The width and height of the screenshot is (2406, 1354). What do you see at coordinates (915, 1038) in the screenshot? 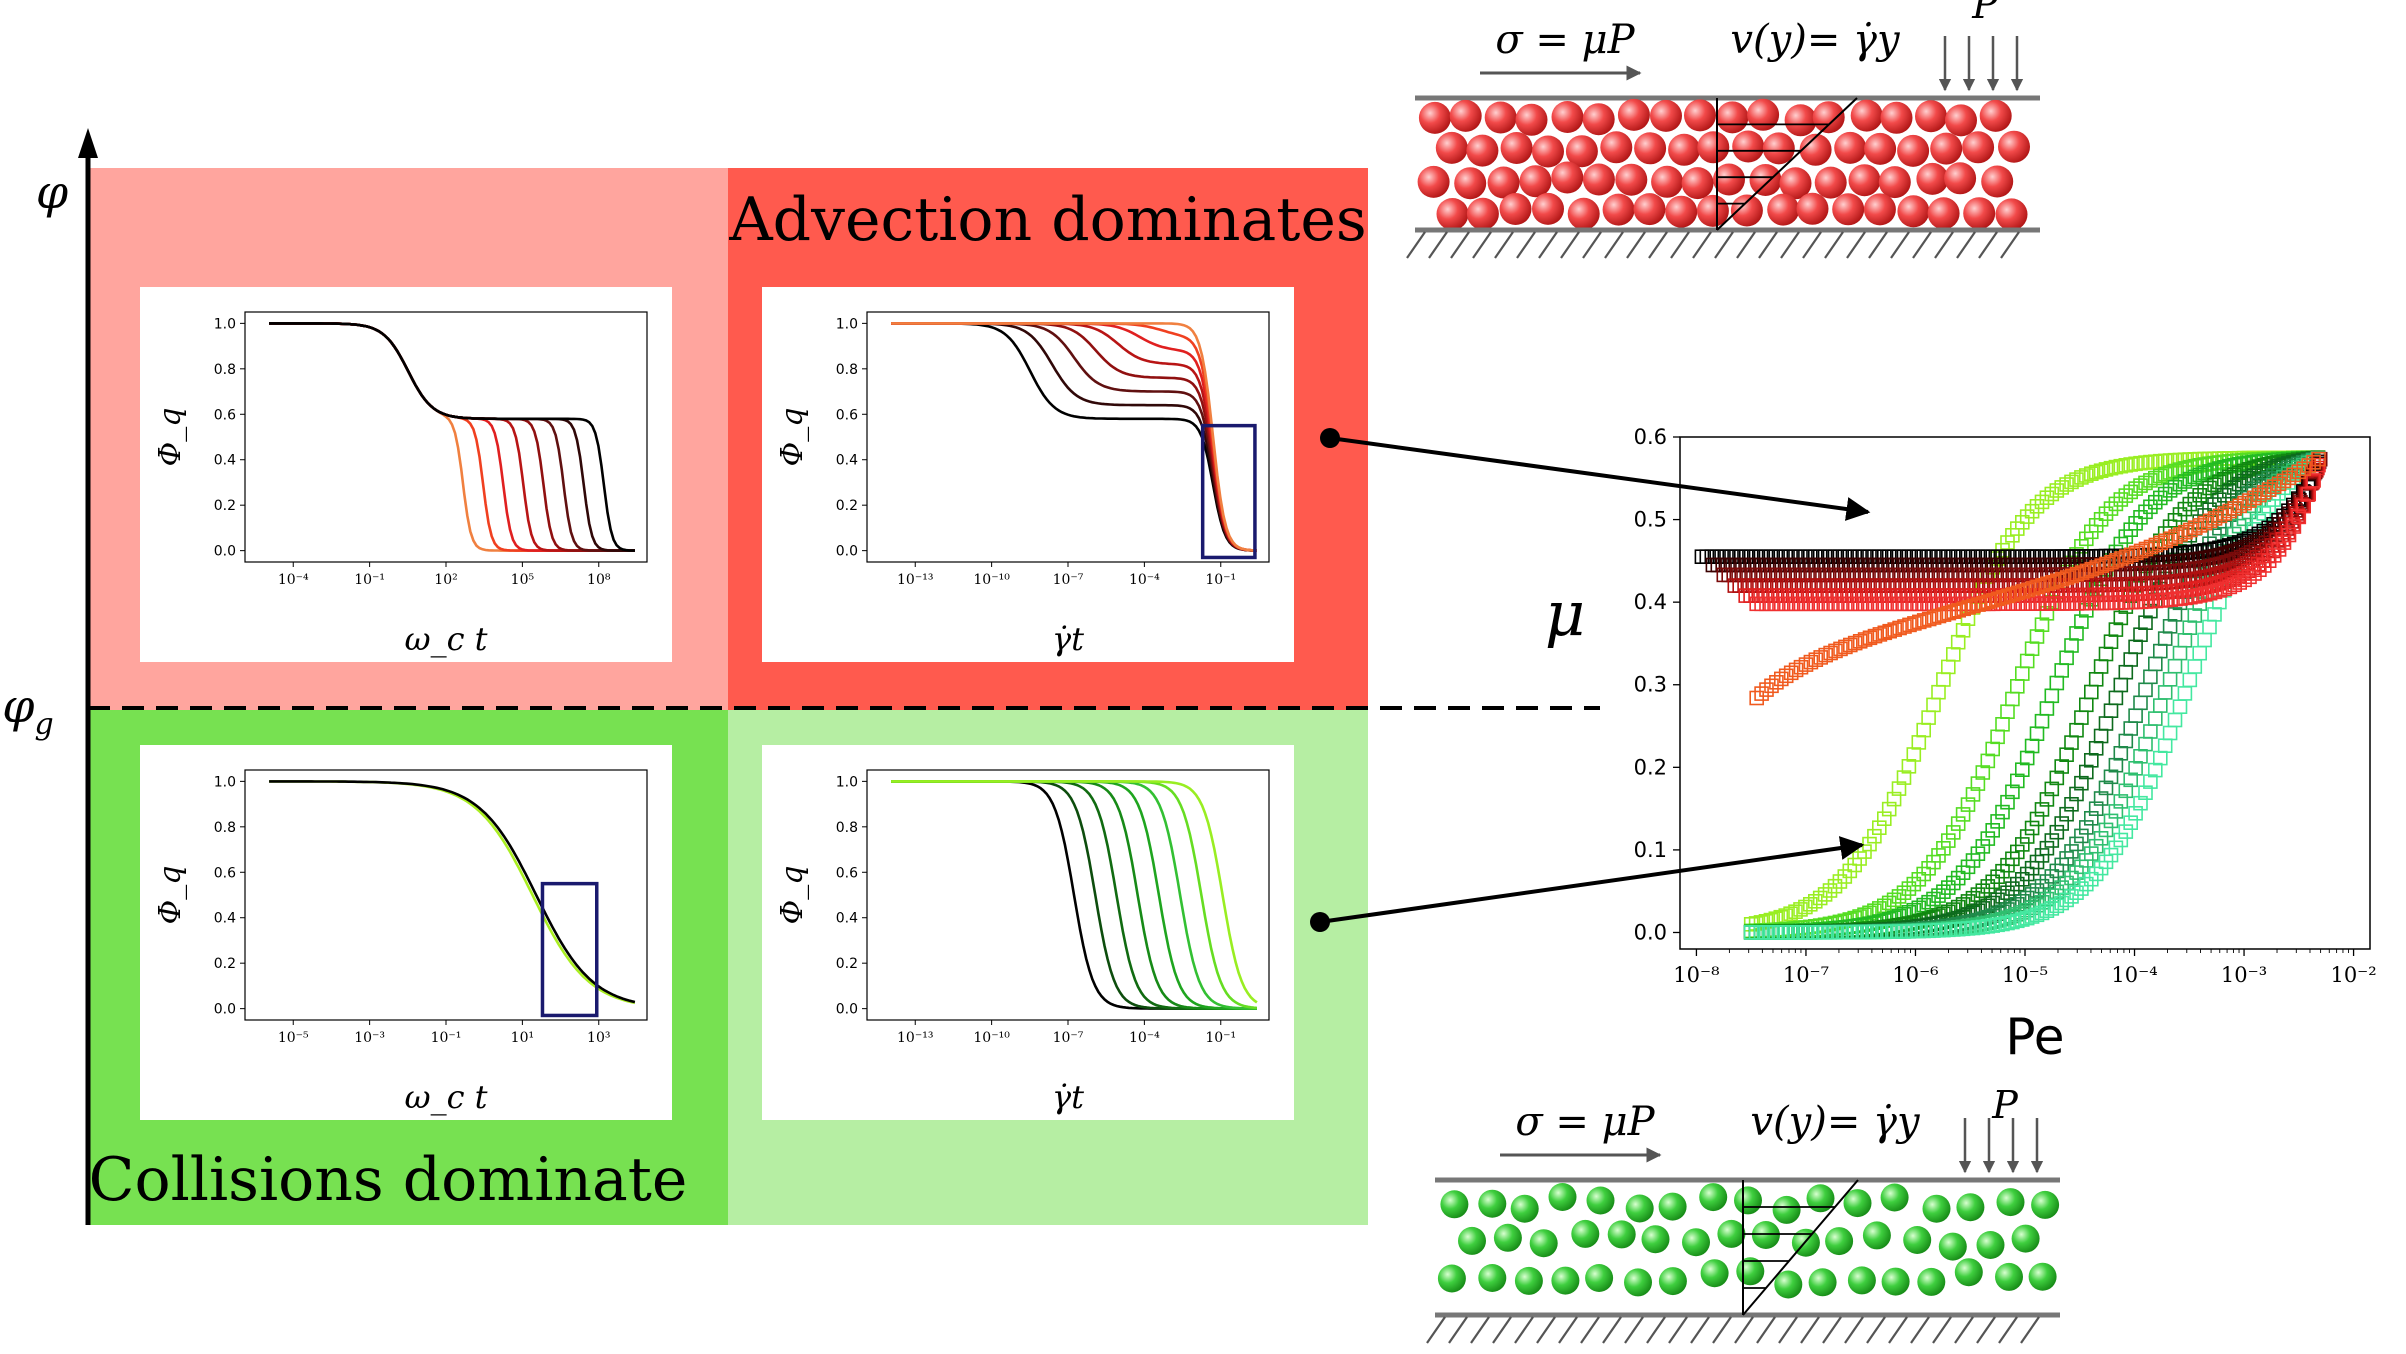
I see `xtick-label: 10⁻¹³` at bounding box center [915, 1038].